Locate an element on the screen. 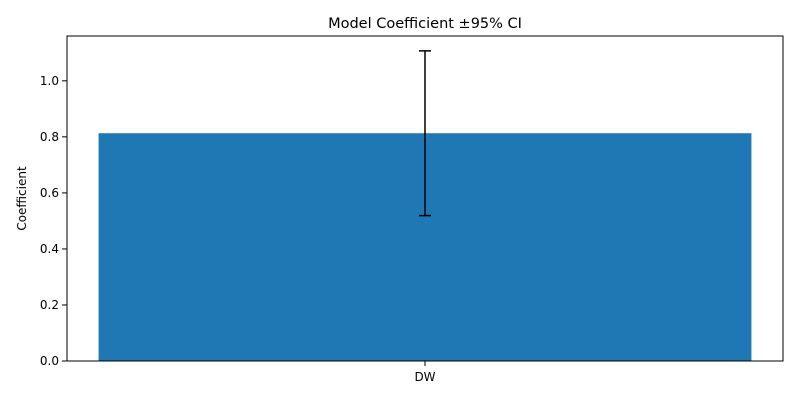 Image resolution: width=800 pixels, height=400 pixels. x-axis-ticks: DW is located at coordinates (425, 372).